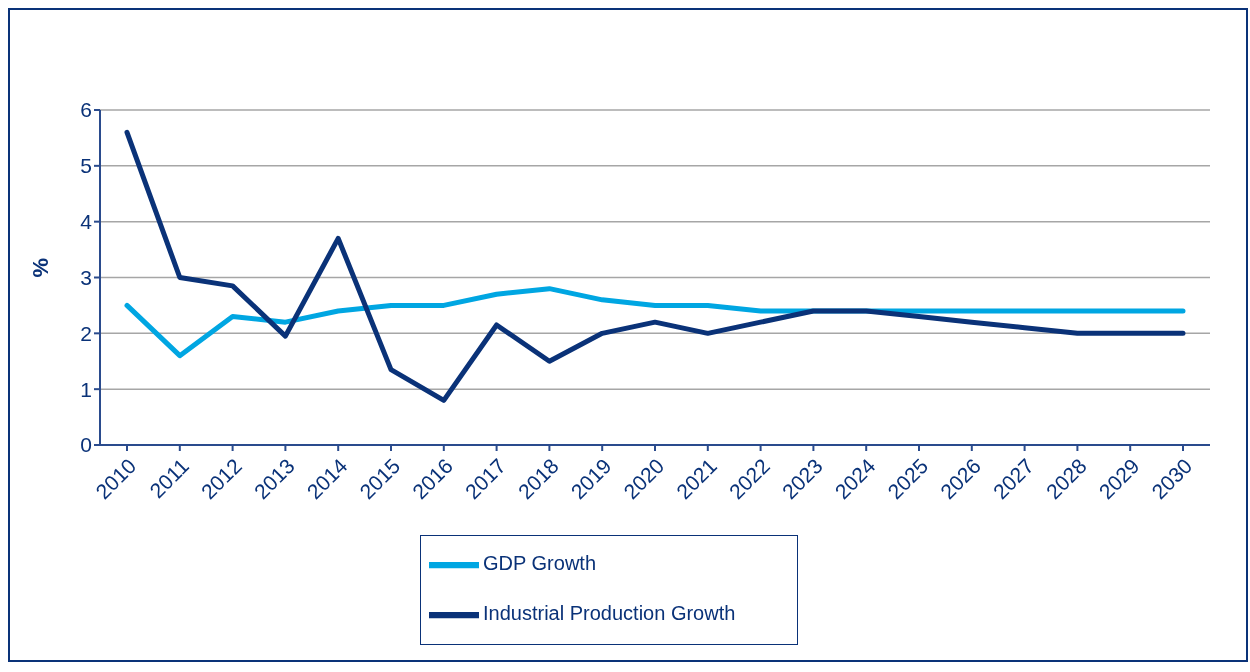  What do you see at coordinates (539, 563) in the screenshot?
I see `legend-label: GDP Growth` at bounding box center [539, 563].